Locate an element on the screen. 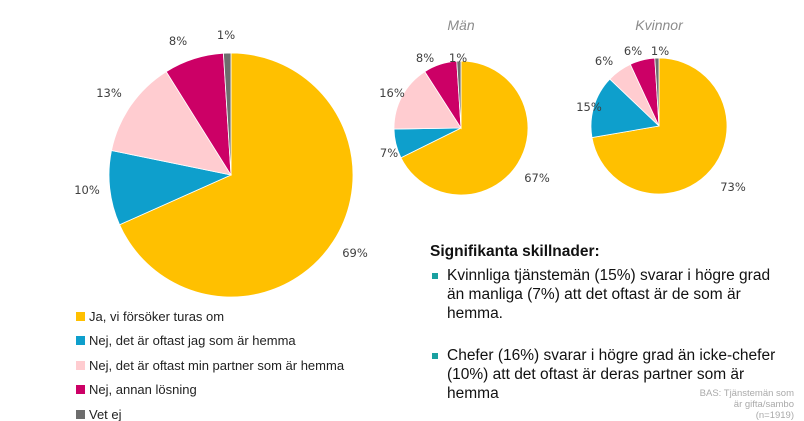 Image resolution: width=804 pixels, height=421 pixels. notes-heading: Signifikanta skillnader: is located at coordinates (515, 251).